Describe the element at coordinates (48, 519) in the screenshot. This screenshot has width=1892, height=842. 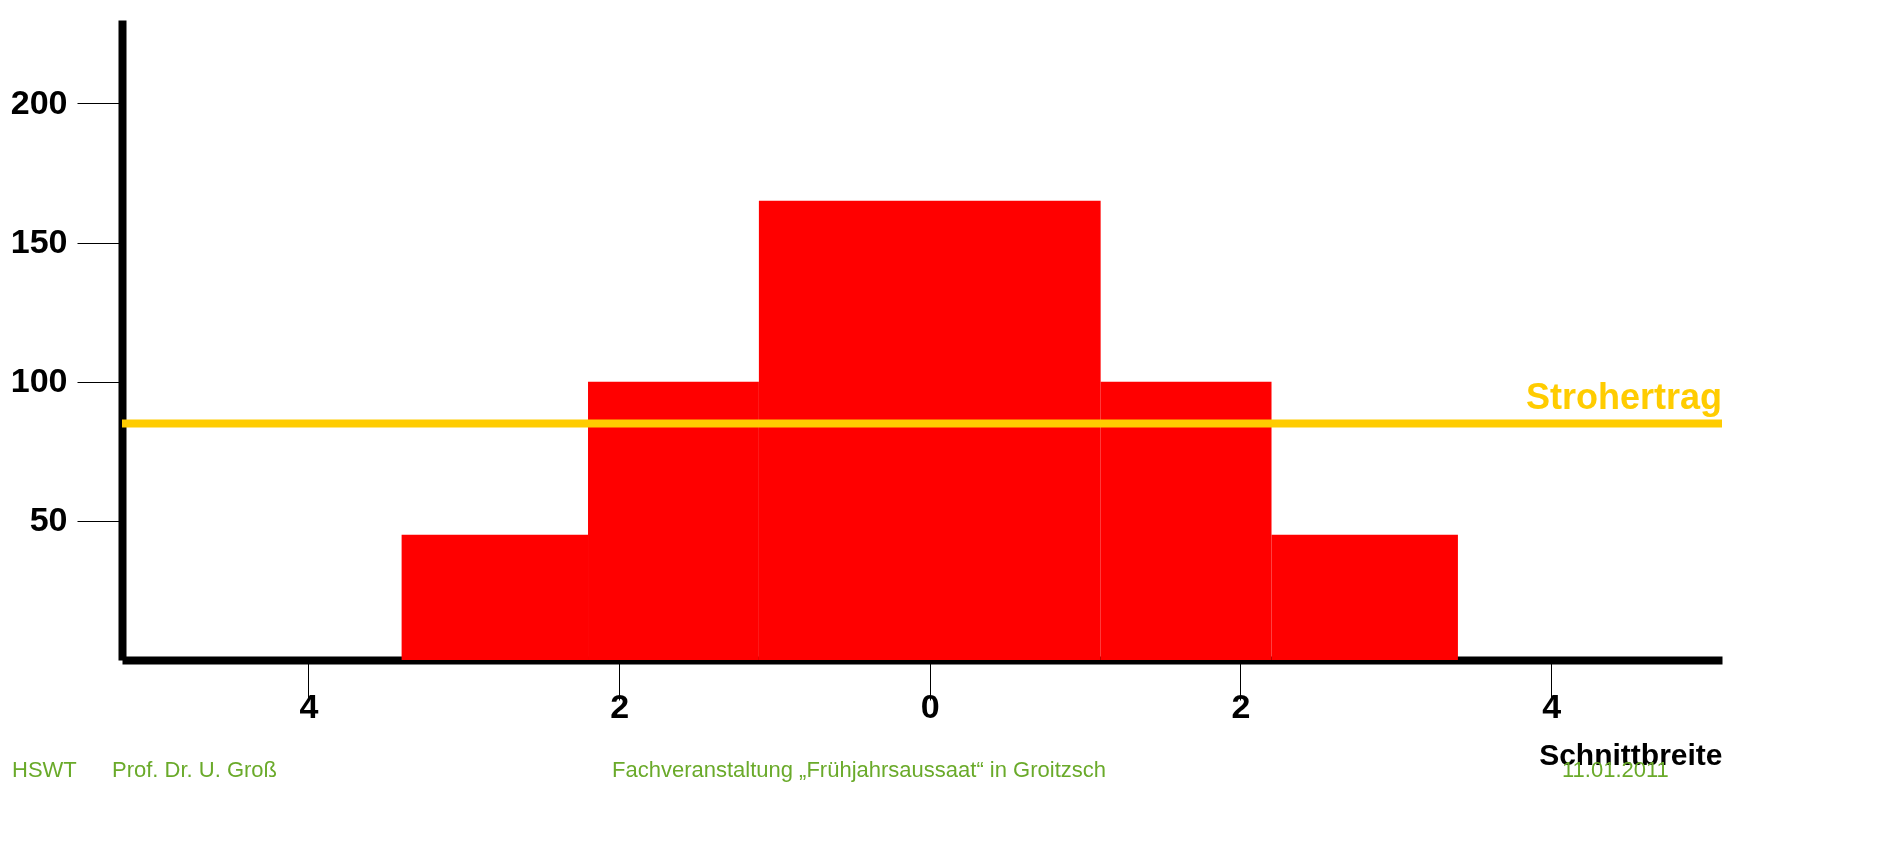
I see `y-tick-label: 50` at that location.